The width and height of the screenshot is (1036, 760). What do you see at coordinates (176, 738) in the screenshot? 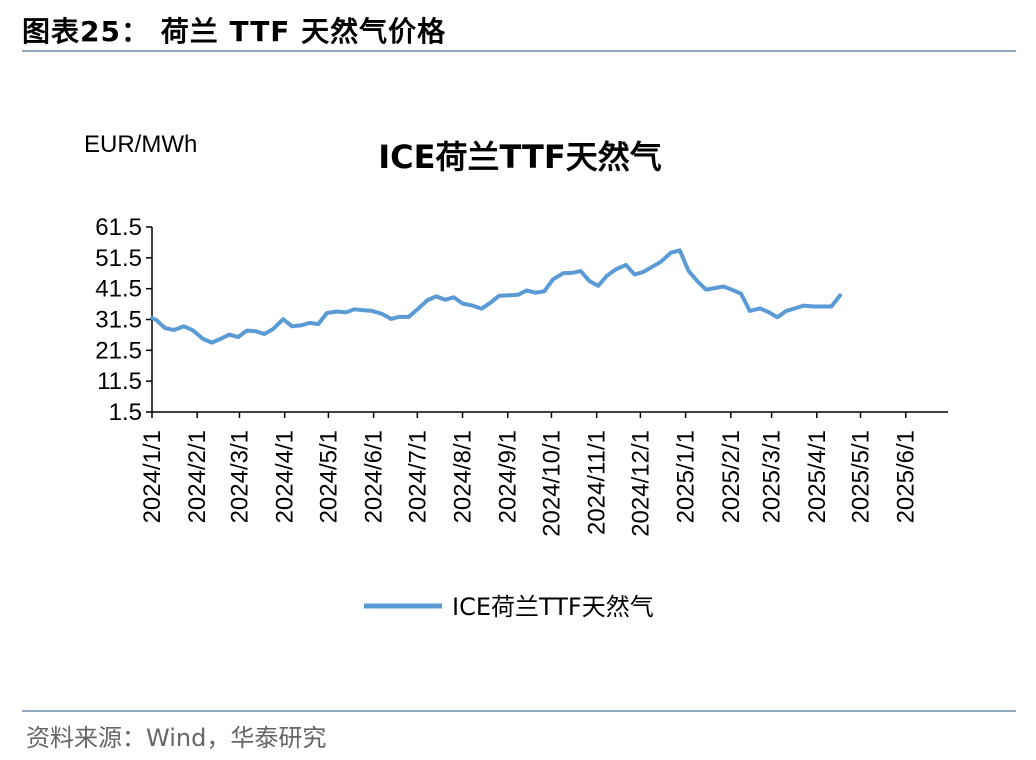
I see `source-note: 资料来源：Wind，华泰研究` at bounding box center [176, 738].